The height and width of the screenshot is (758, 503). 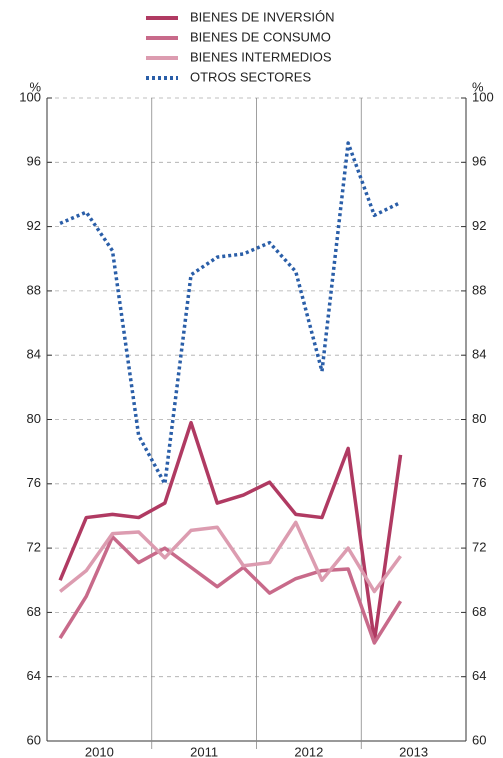 What do you see at coordinates (479, 161) in the screenshot?
I see `y2-tick-label: 96` at bounding box center [479, 161].